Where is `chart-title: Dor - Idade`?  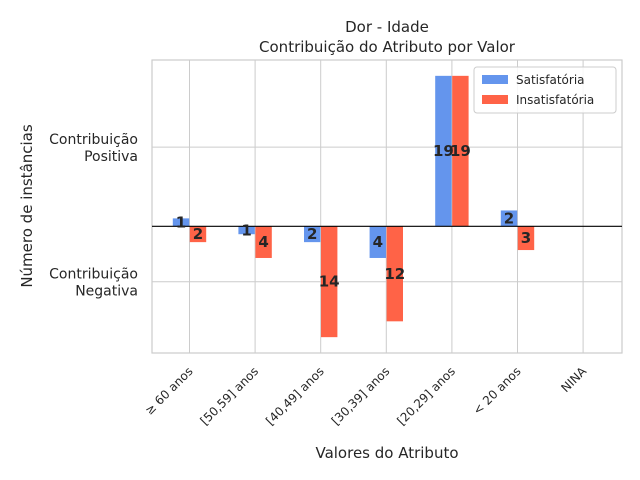 chart-title: Dor - Idade is located at coordinates (387, 27).